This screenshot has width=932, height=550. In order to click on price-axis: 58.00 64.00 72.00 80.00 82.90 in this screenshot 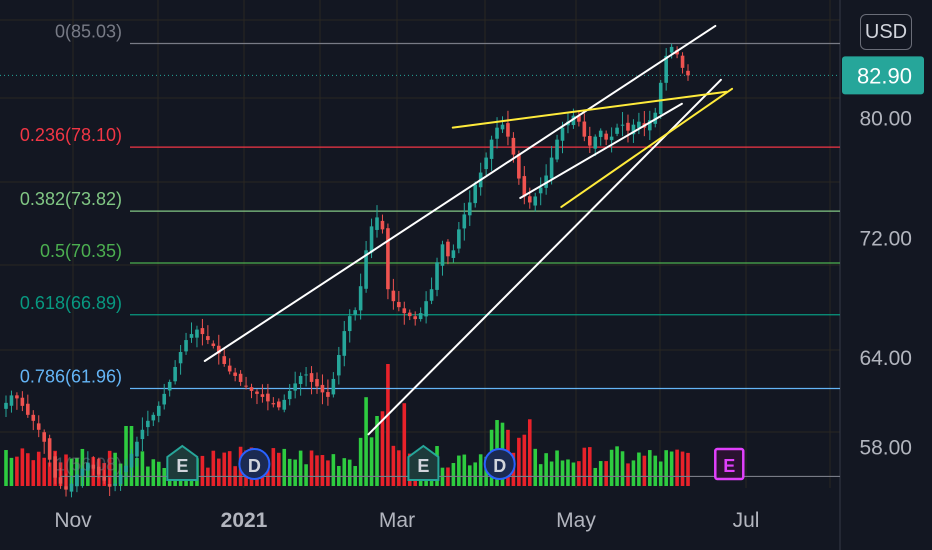, I will do `click(883, 258)`.